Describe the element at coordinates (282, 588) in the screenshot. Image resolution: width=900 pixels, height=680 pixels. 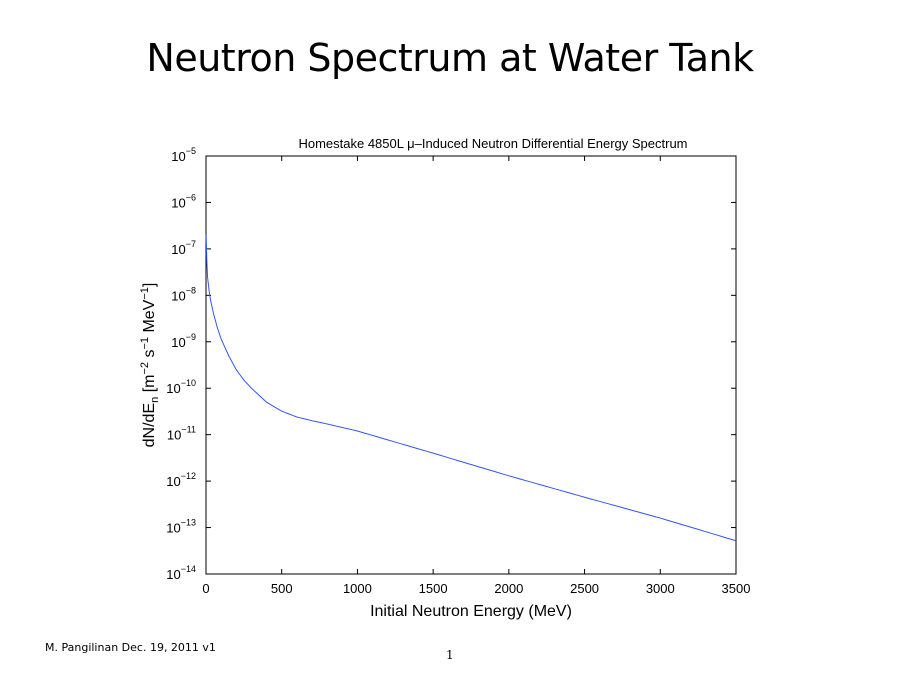
I see `x-tick-label: 500` at that location.